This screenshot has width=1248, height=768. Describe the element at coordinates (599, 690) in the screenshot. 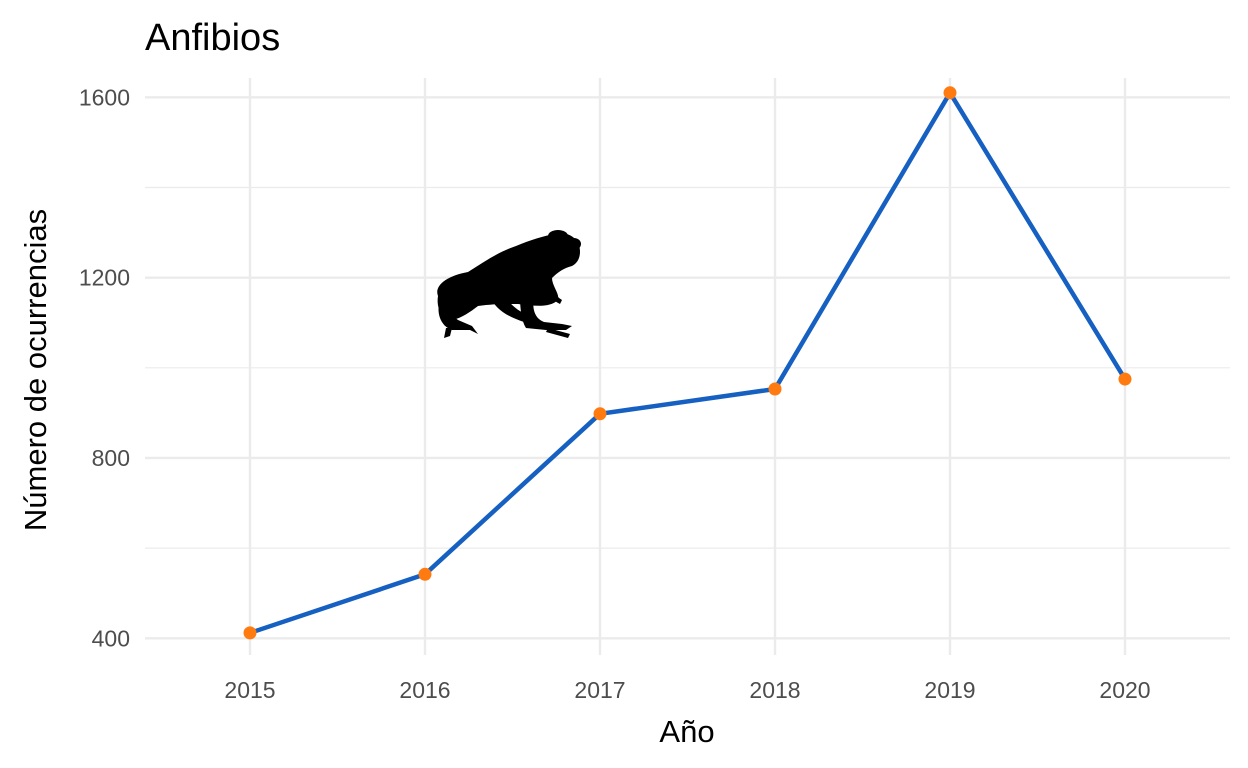

I see `x-tick-label: 2017` at that location.